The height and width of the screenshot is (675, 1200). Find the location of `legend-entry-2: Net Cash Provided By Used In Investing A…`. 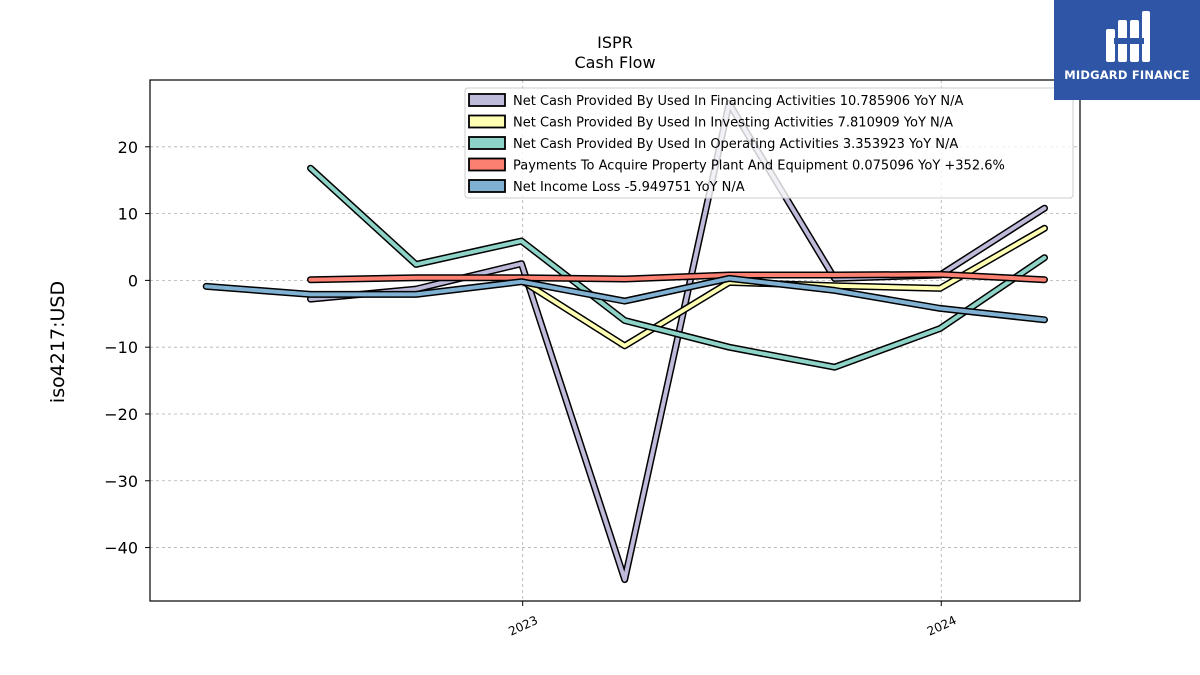

legend-entry-2: Net Cash Provided By Used In Investing A… is located at coordinates (733, 123).